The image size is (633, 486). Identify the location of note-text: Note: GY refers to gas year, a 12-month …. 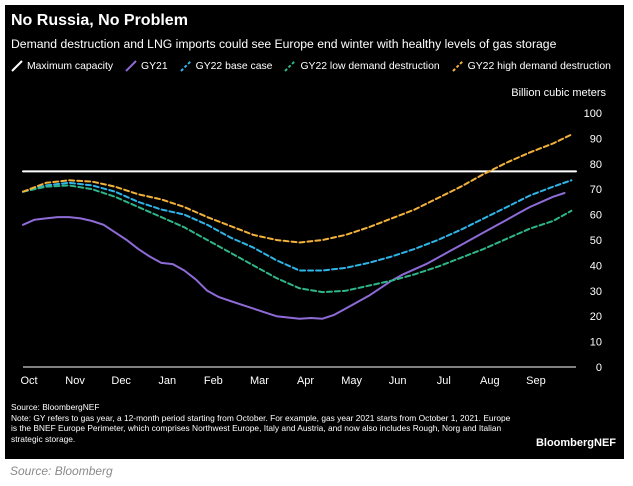
(261, 428).